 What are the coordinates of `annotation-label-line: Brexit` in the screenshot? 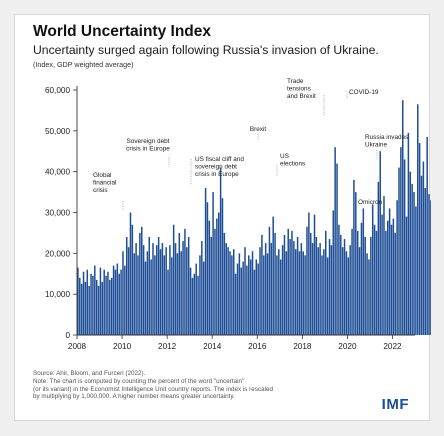 It's located at (258, 129).